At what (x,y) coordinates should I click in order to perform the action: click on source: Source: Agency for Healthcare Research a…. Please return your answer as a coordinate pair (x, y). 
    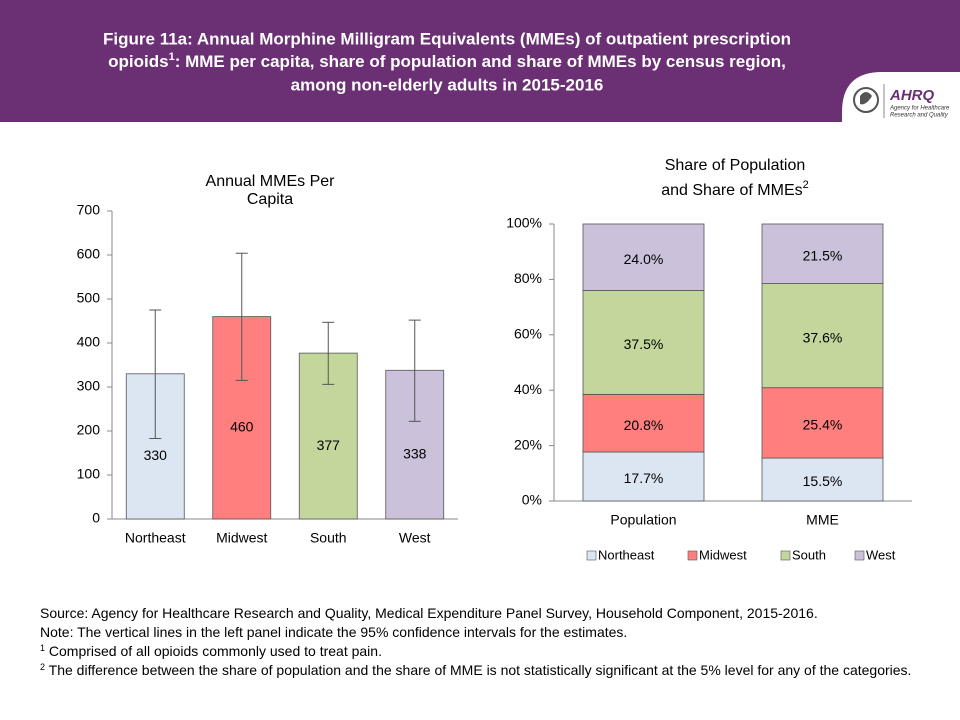
    Looking at the image, I should click on (429, 613).